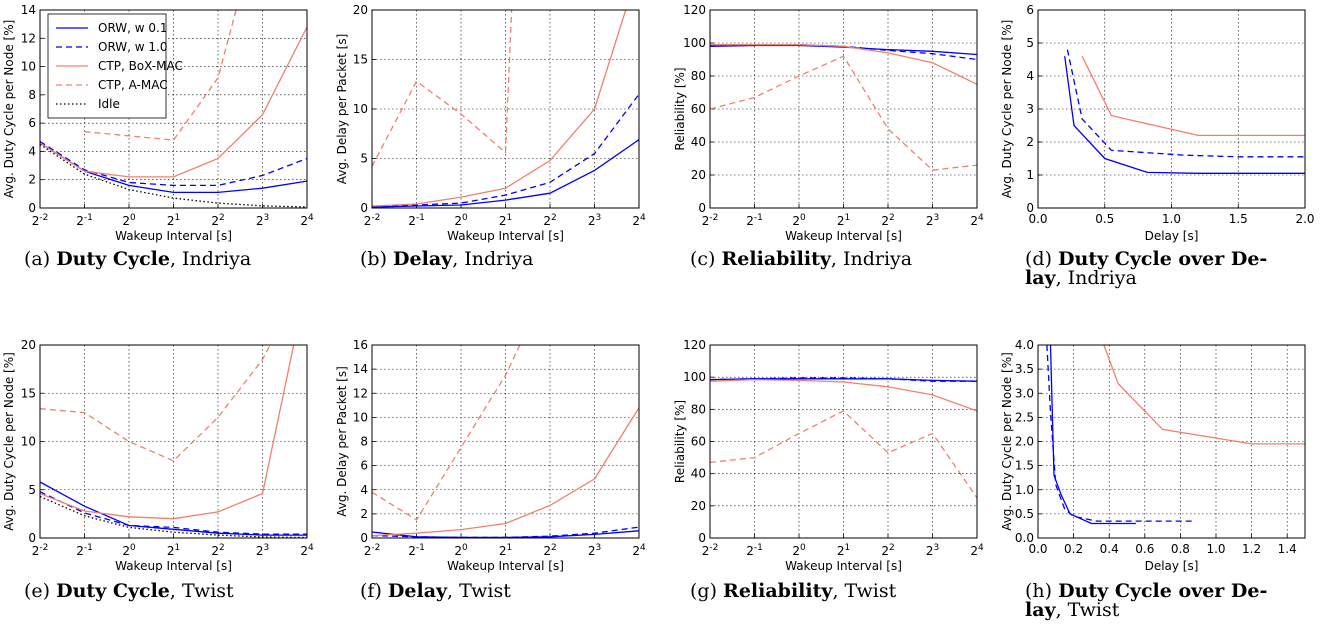  I want to click on y-tick-label: 12, so click(360, 393).